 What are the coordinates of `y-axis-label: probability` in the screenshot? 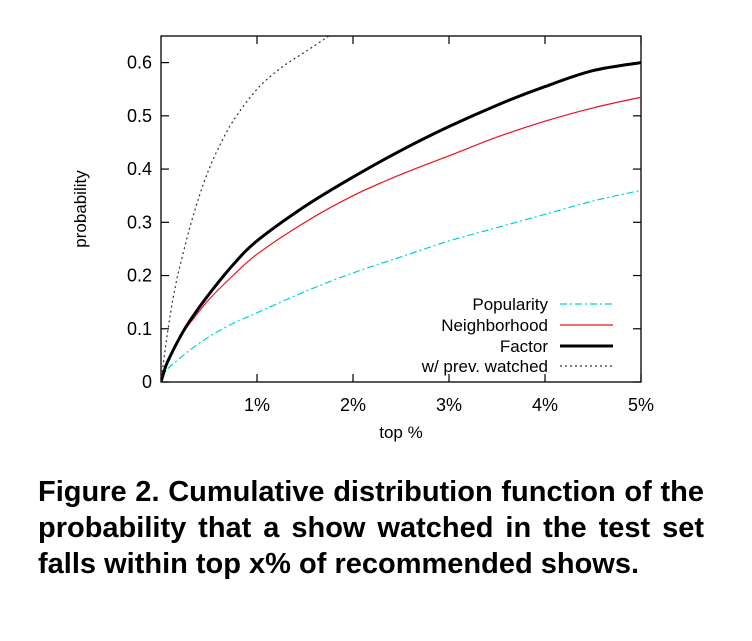 It's located at (80, 209).